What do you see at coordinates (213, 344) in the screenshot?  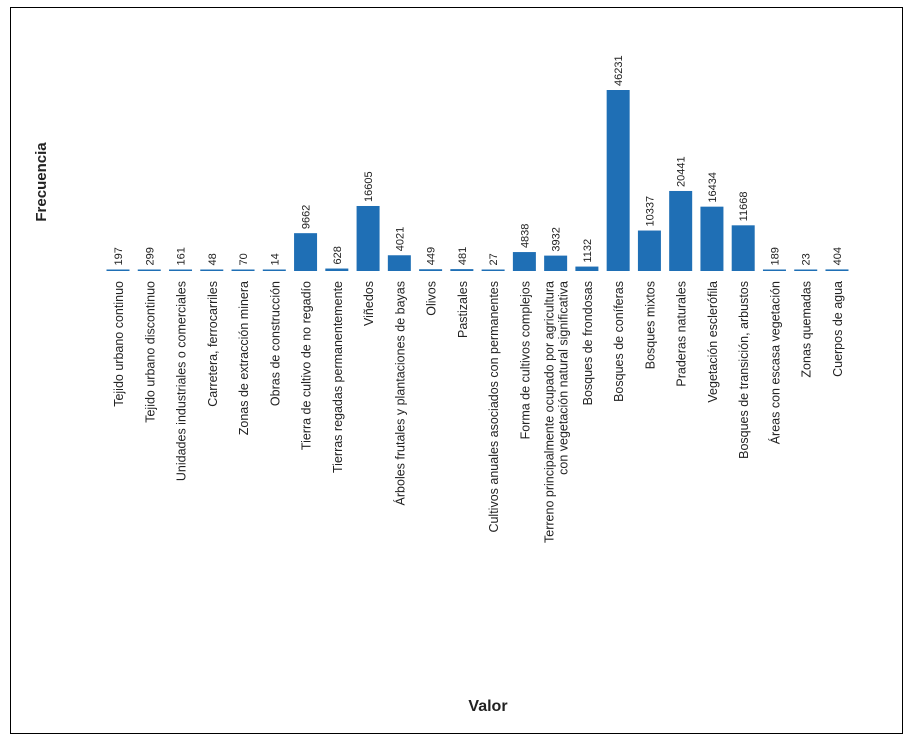 I see `category-label: Carretera, ferrocarriles` at bounding box center [213, 344].